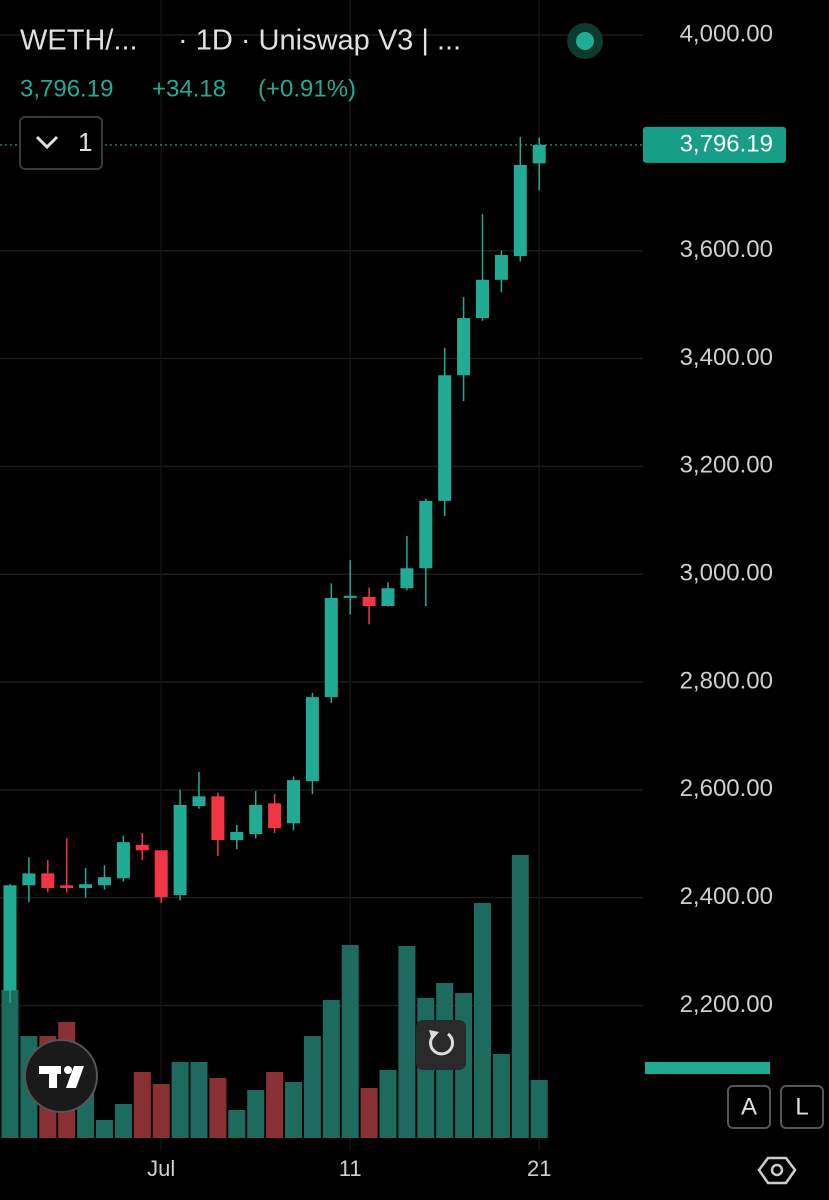  What do you see at coordinates (726, 249) in the screenshot?
I see `y-tick-label: 3,600.00` at bounding box center [726, 249].